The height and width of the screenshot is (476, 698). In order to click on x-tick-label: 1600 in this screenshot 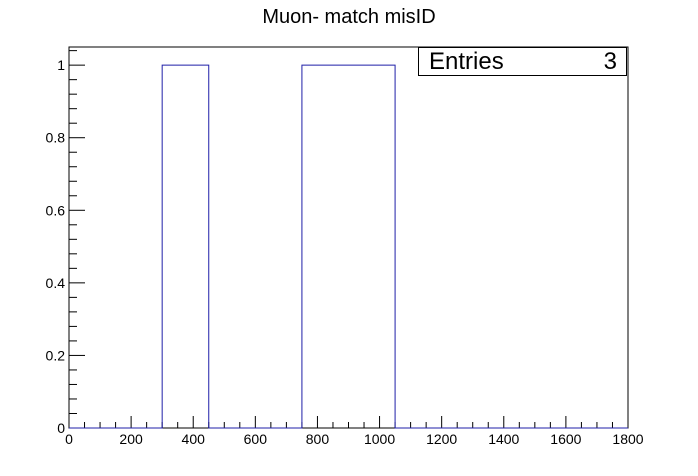, I will do `click(565, 439)`.